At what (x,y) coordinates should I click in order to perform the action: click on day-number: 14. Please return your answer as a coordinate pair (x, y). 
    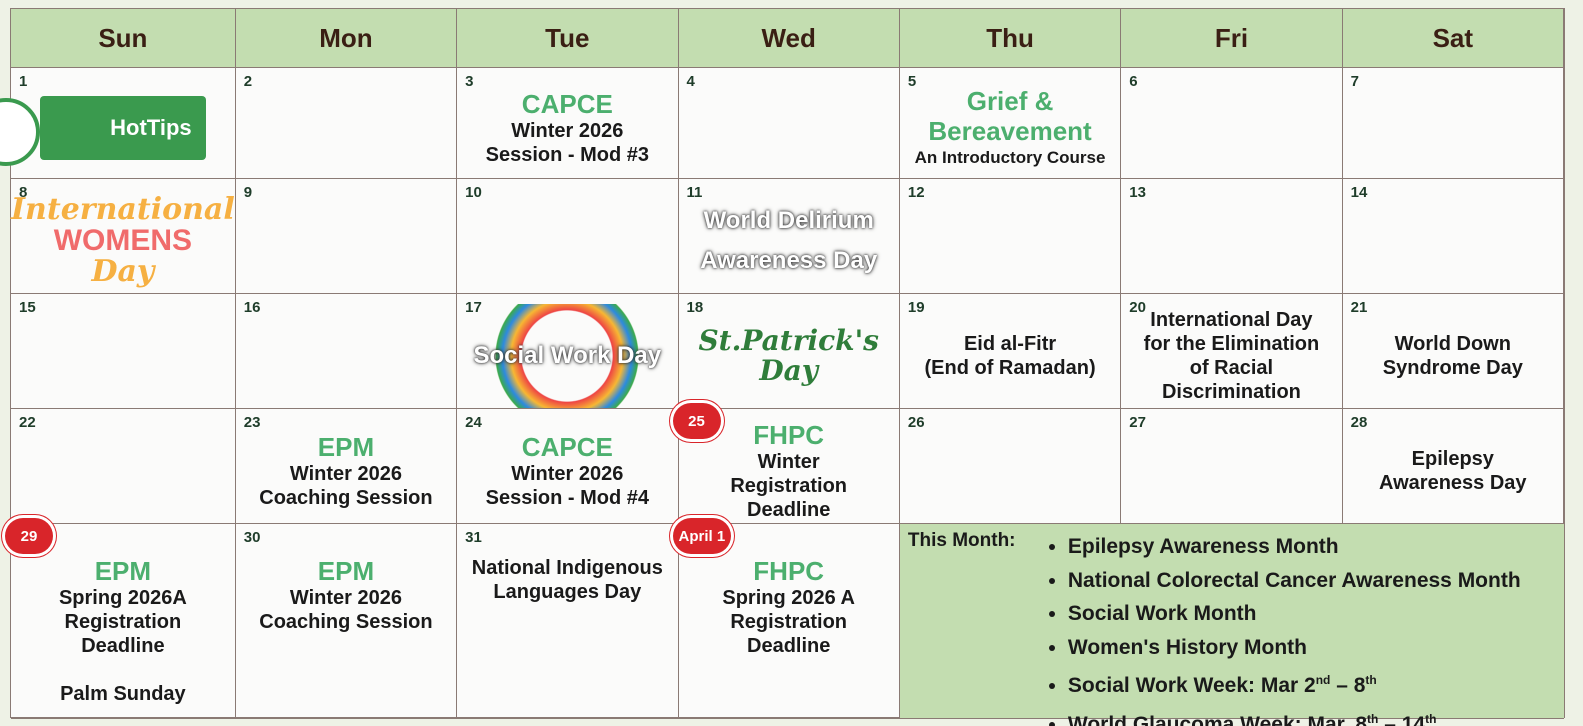
    Looking at the image, I should click on (1359, 192).